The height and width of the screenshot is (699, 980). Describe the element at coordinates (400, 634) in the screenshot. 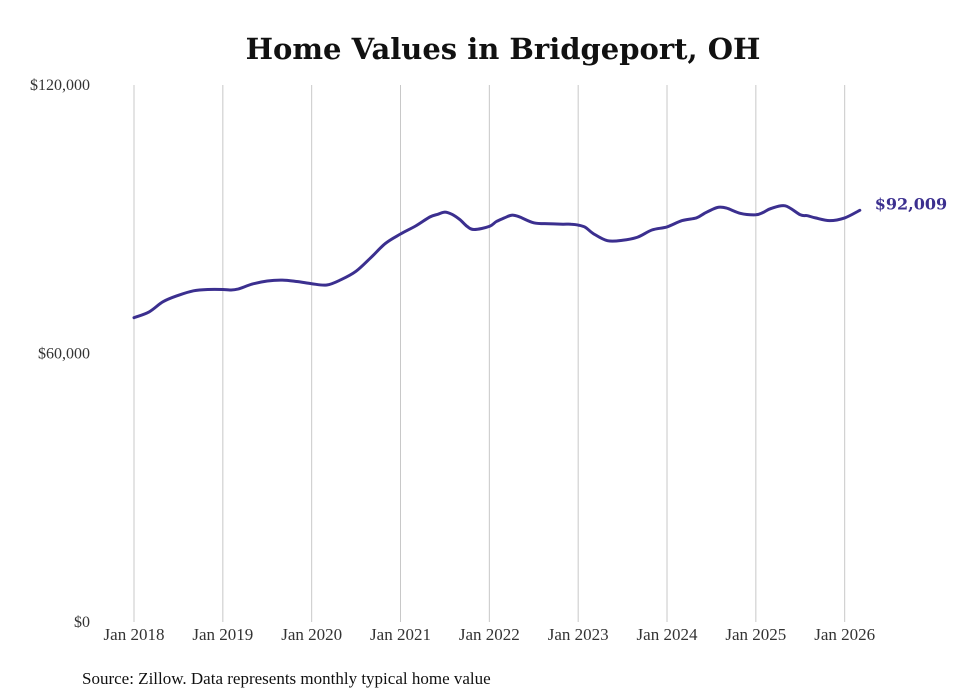

I see `x-tick-label: Jan 2021` at that location.